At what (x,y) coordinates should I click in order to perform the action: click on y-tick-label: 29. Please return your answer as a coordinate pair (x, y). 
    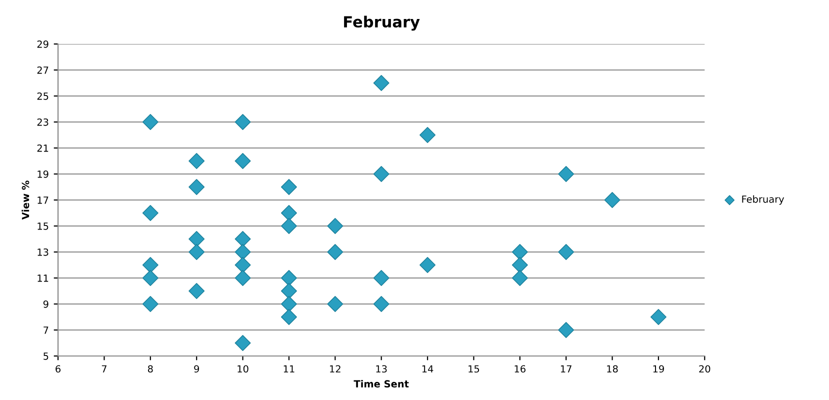
    Looking at the image, I should click on (42, 44).